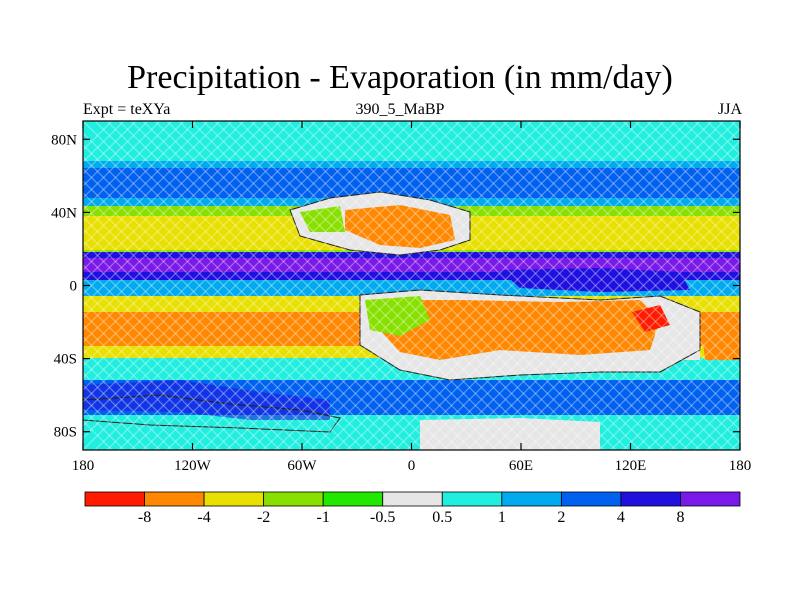  I want to click on wet-spot, so click(651, 318).